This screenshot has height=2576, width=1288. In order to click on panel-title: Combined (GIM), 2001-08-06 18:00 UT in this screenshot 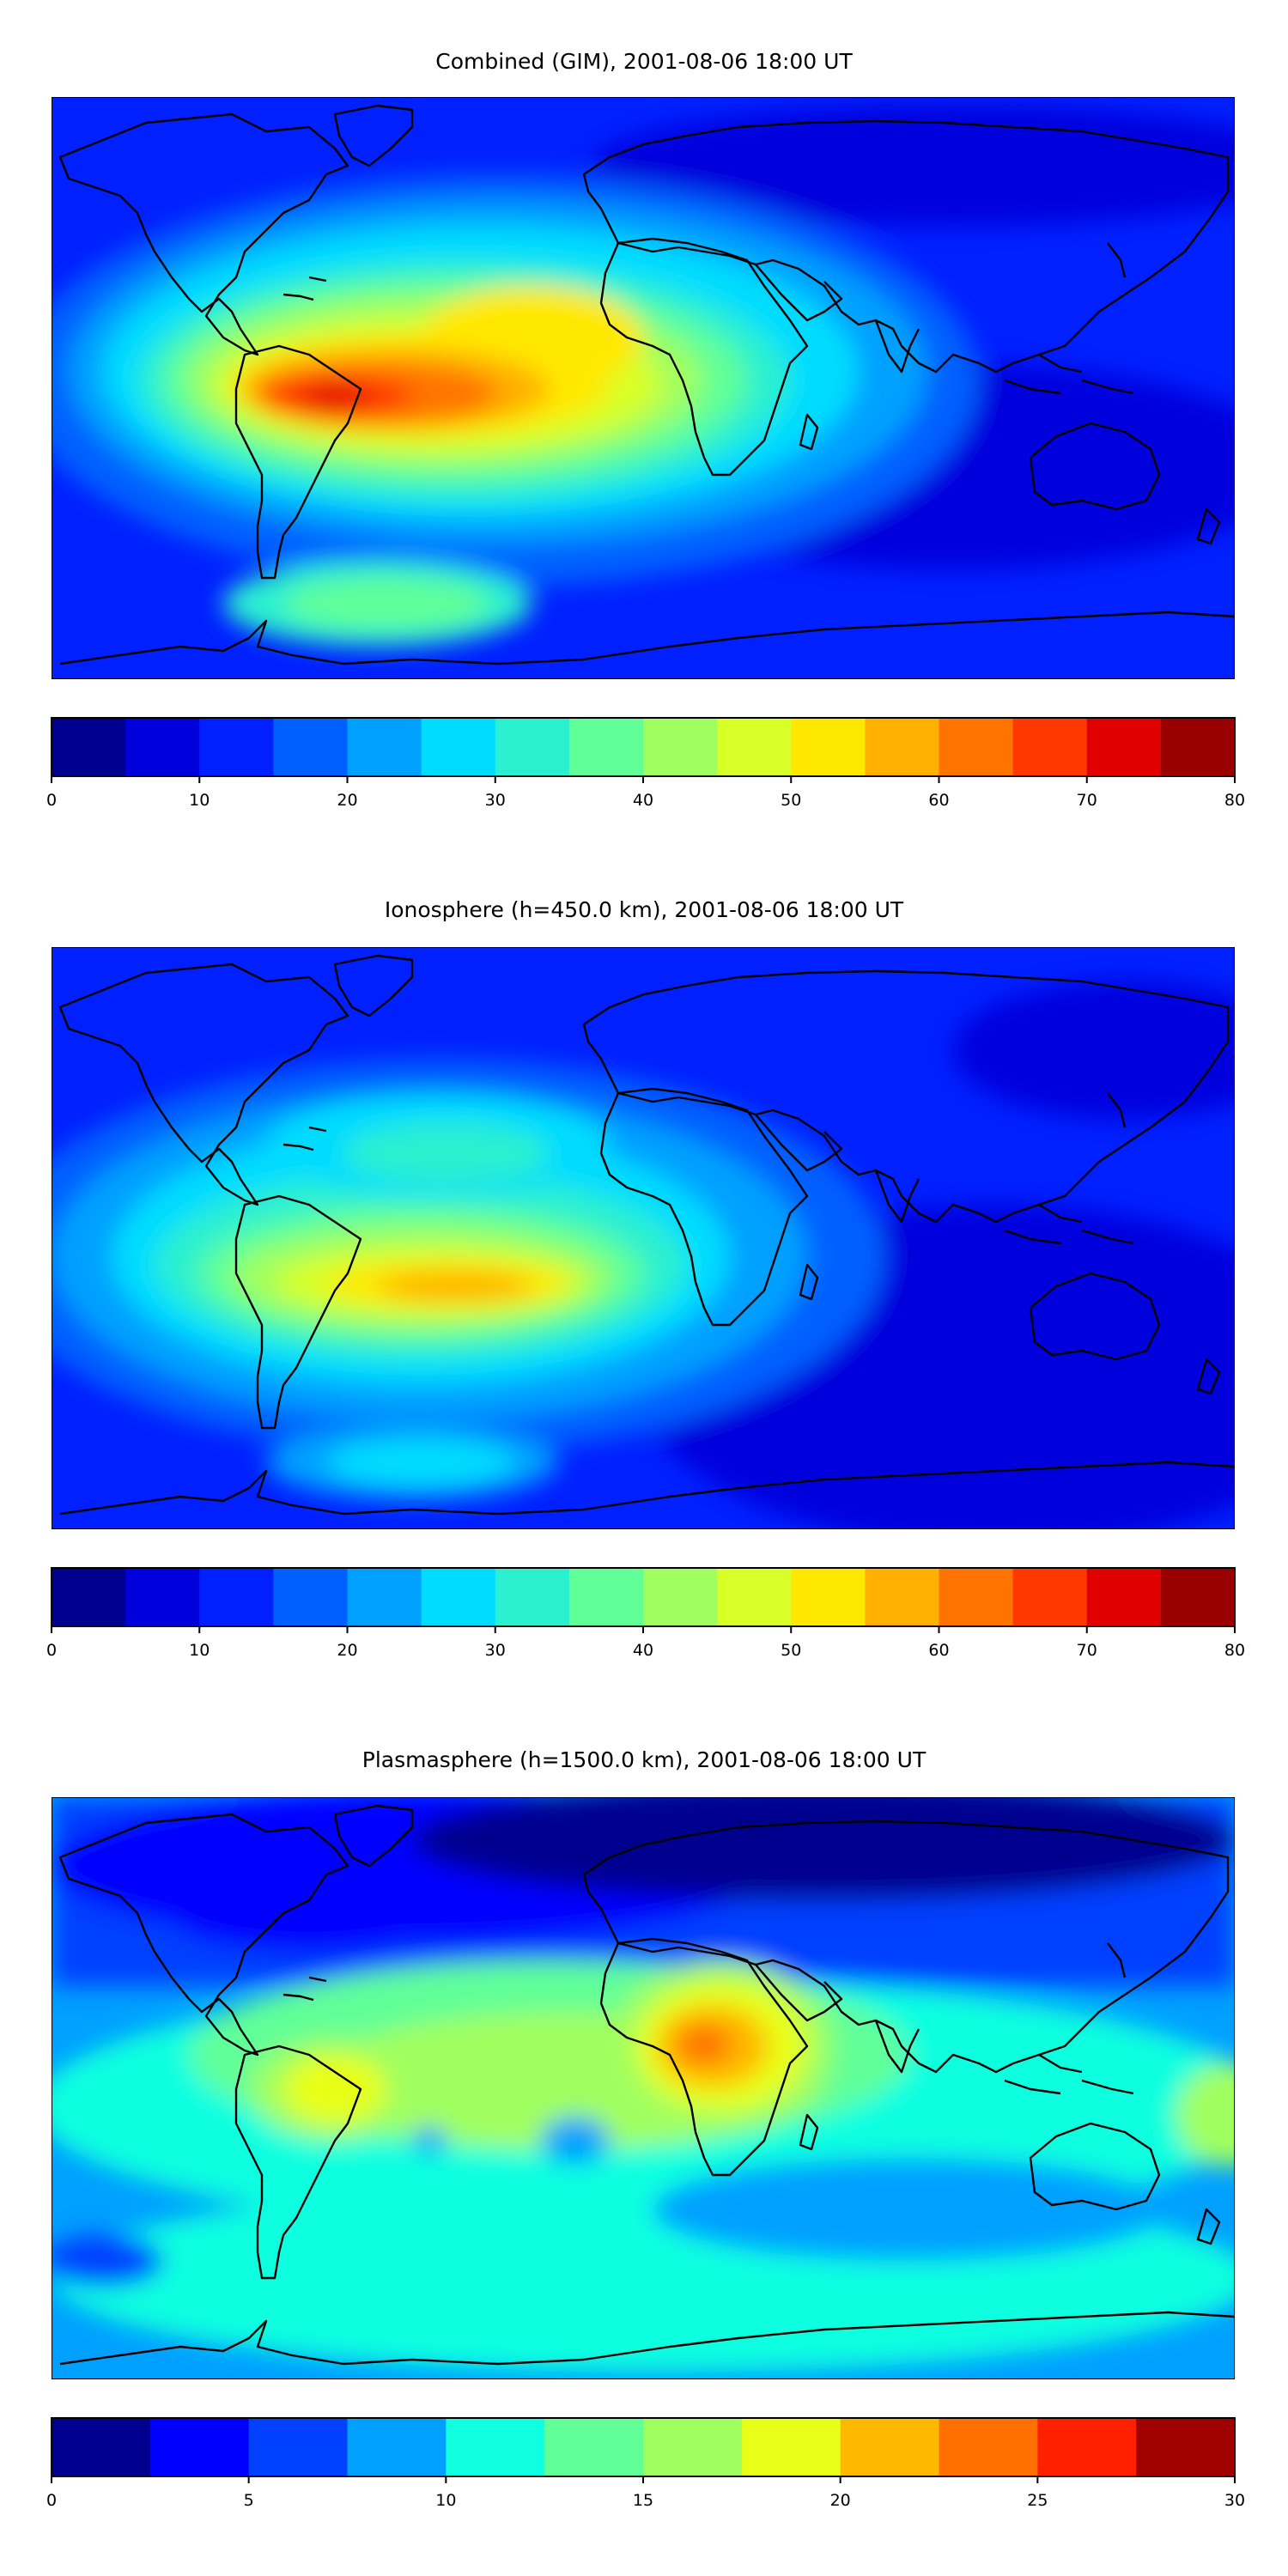, I will do `click(644, 61)`.